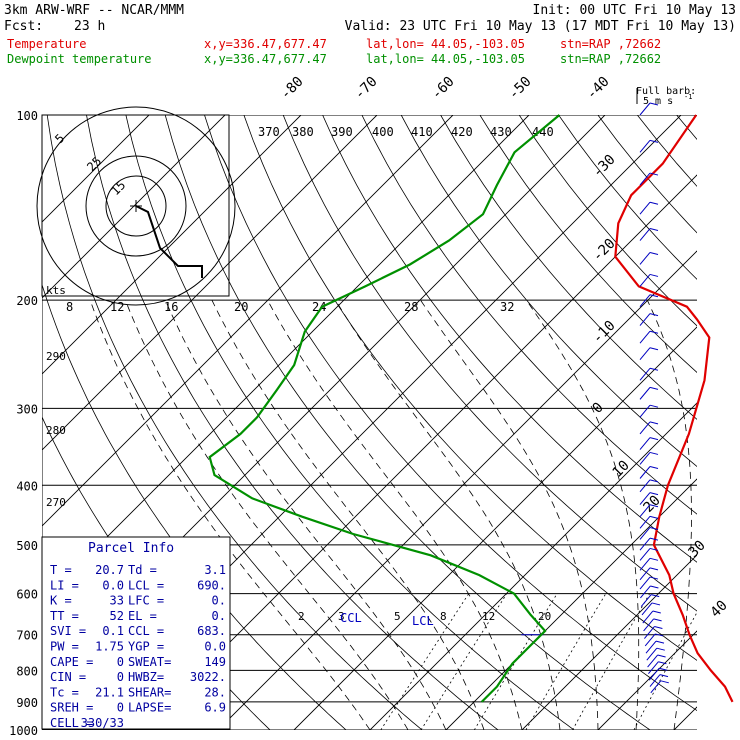 The image size is (740, 740). Describe the element at coordinates (109, 570) in the screenshot. I see `parcel-info-value: 20.7` at that location.